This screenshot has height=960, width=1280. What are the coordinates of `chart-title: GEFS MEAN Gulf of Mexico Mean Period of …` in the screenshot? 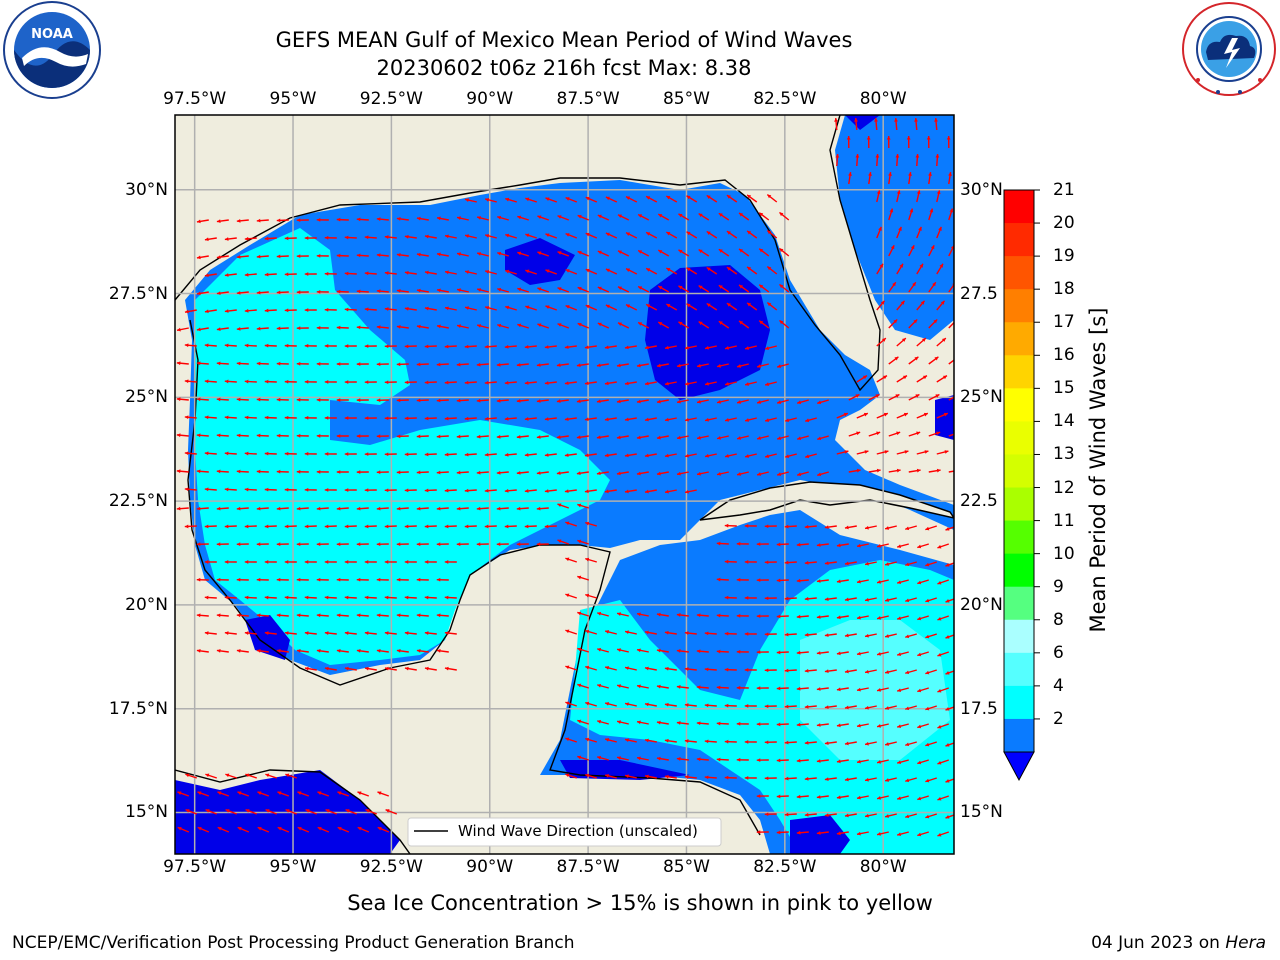 It's located at (564, 40).